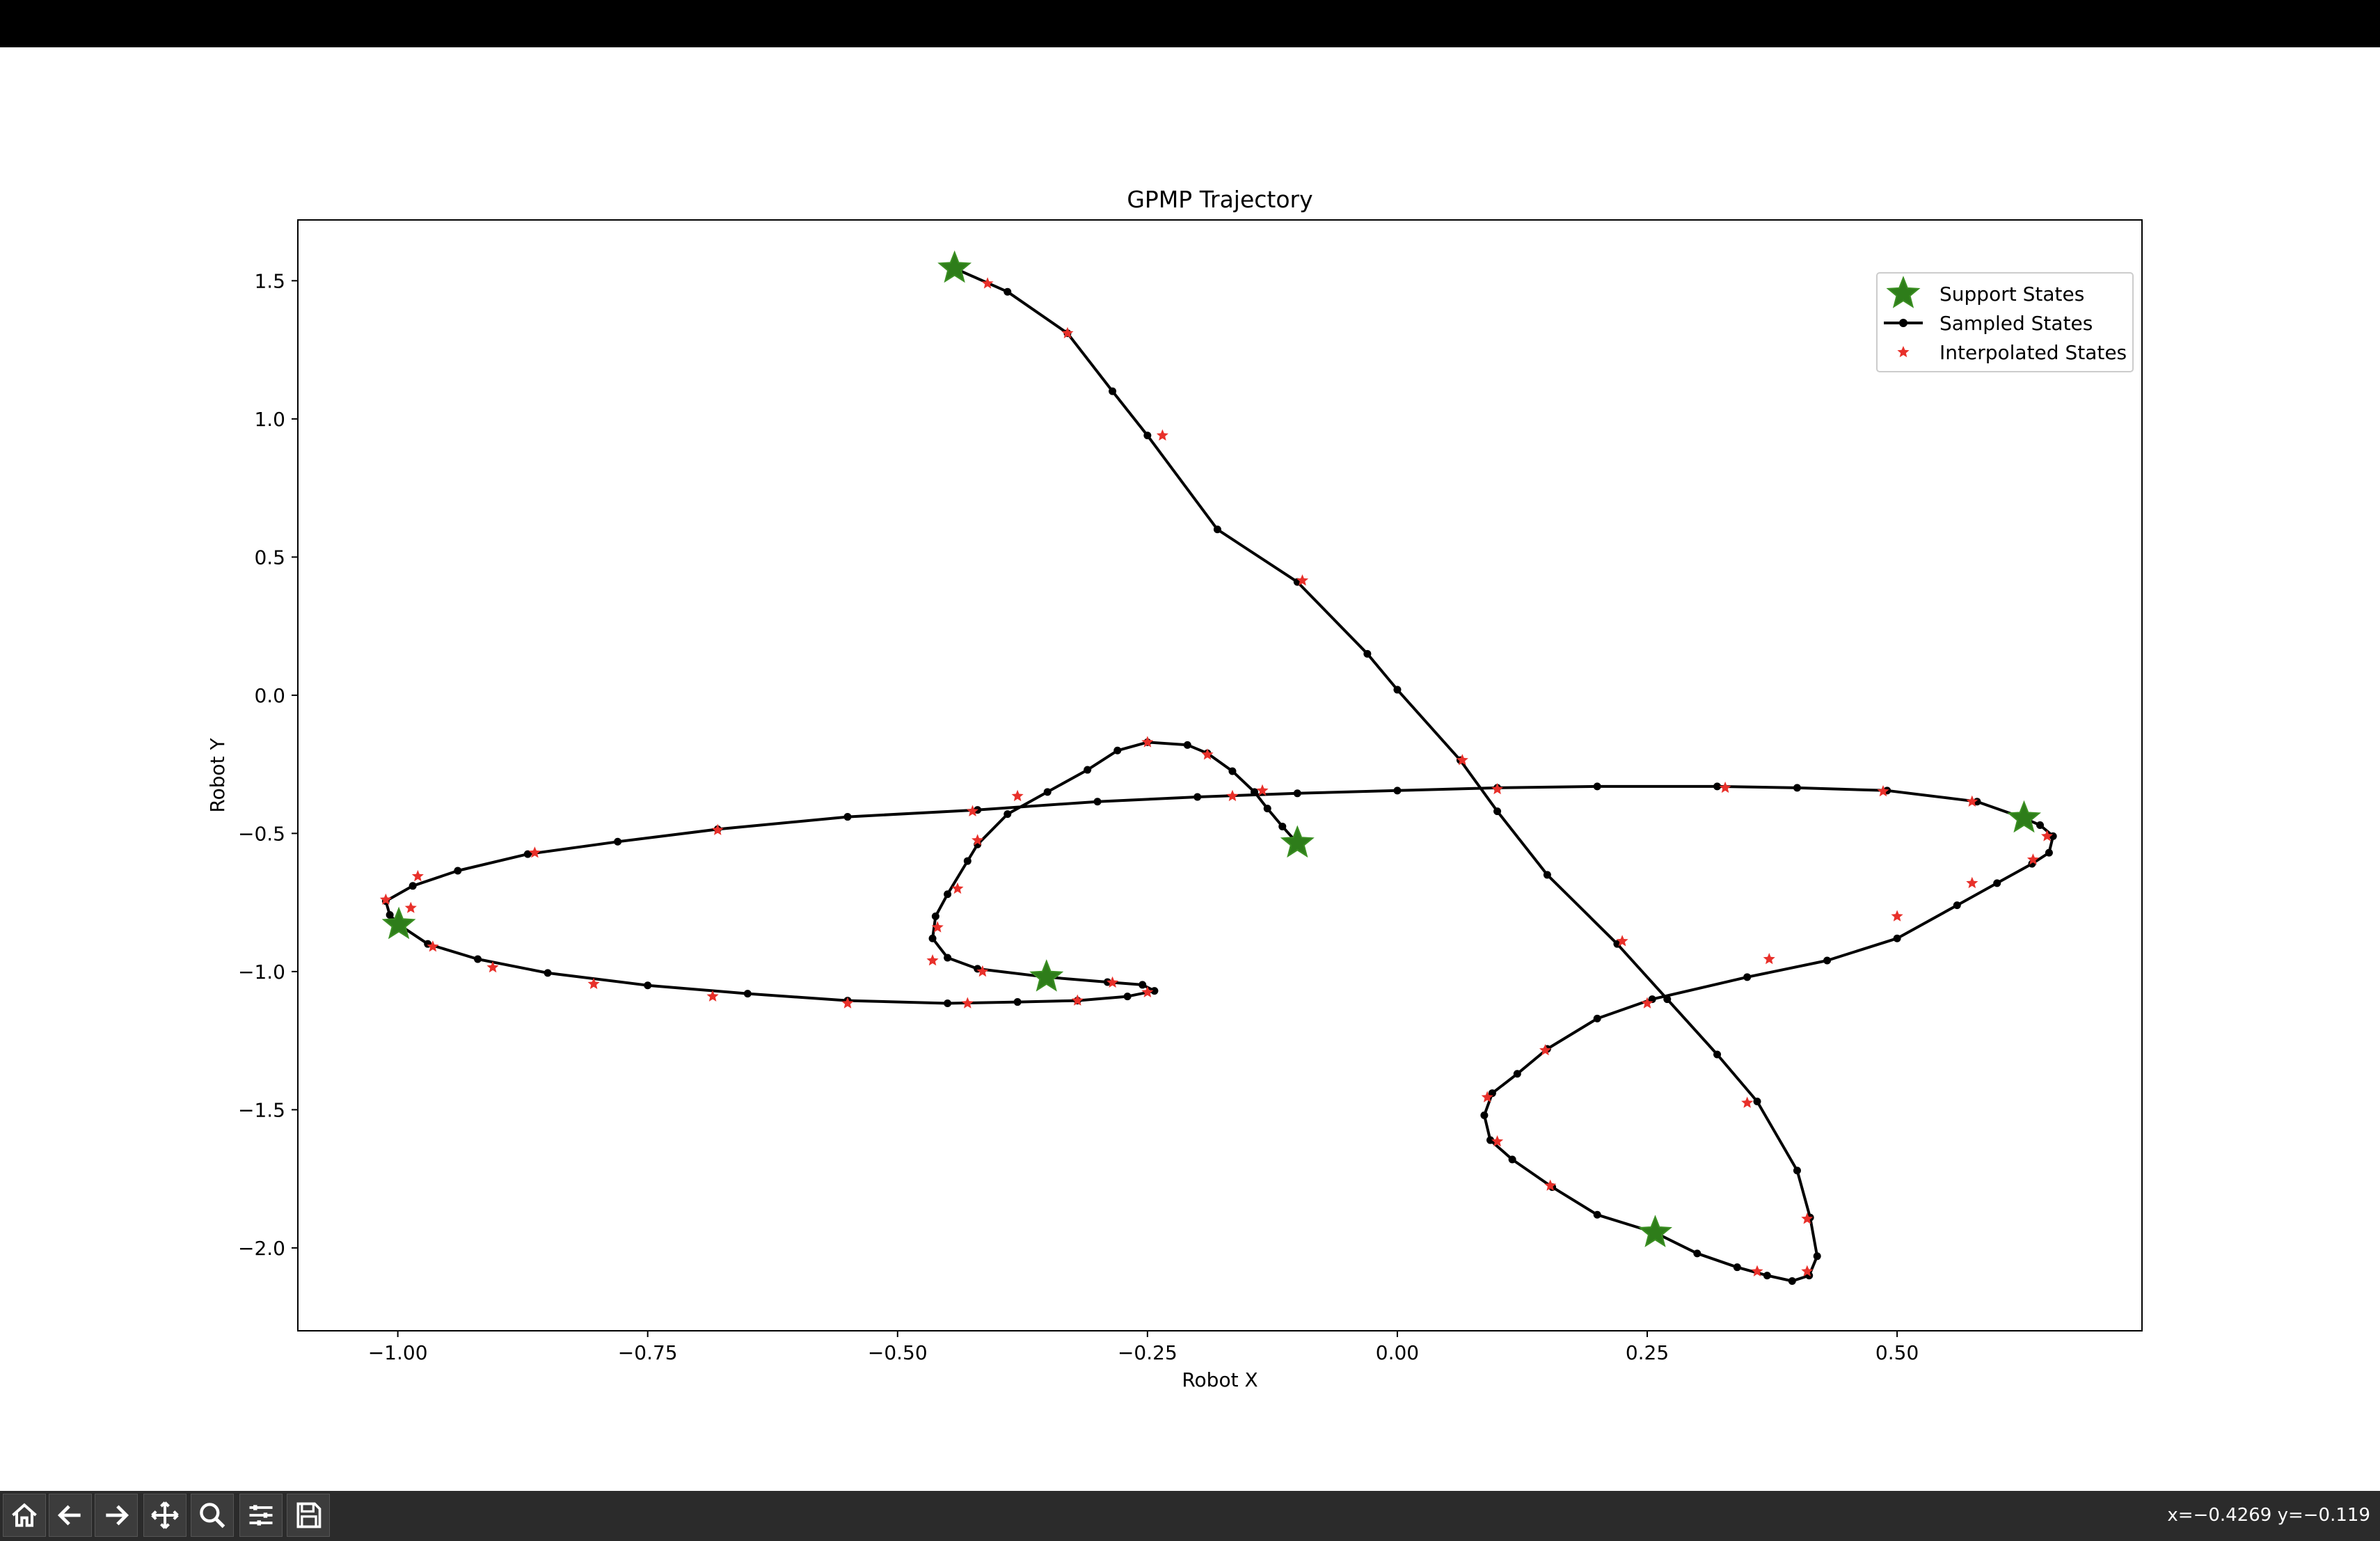 The width and height of the screenshot is (2380, 1541). I want to click on configure-icon, so click(261, 1515).